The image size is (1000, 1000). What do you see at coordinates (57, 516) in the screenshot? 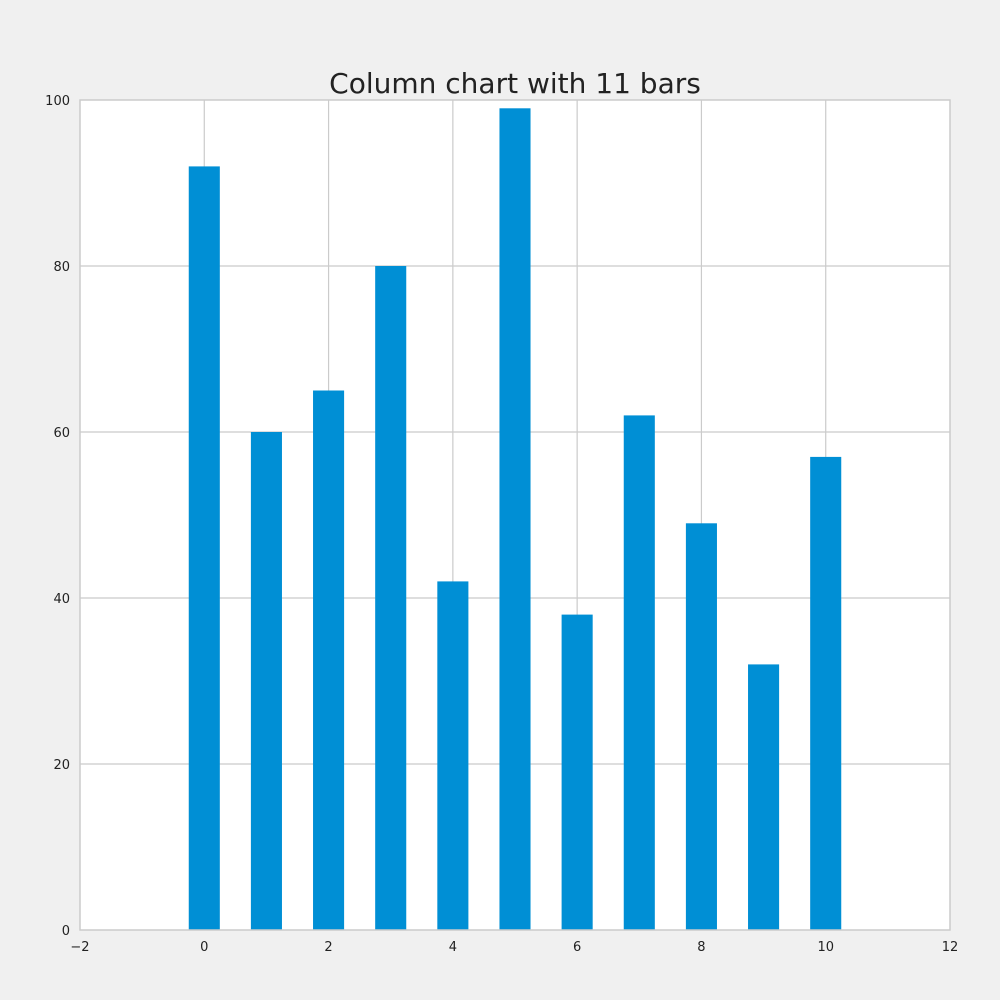
I see `y-axis-tick-labels: 0 20 40 60 80 100` at bounding box center [57, 516].